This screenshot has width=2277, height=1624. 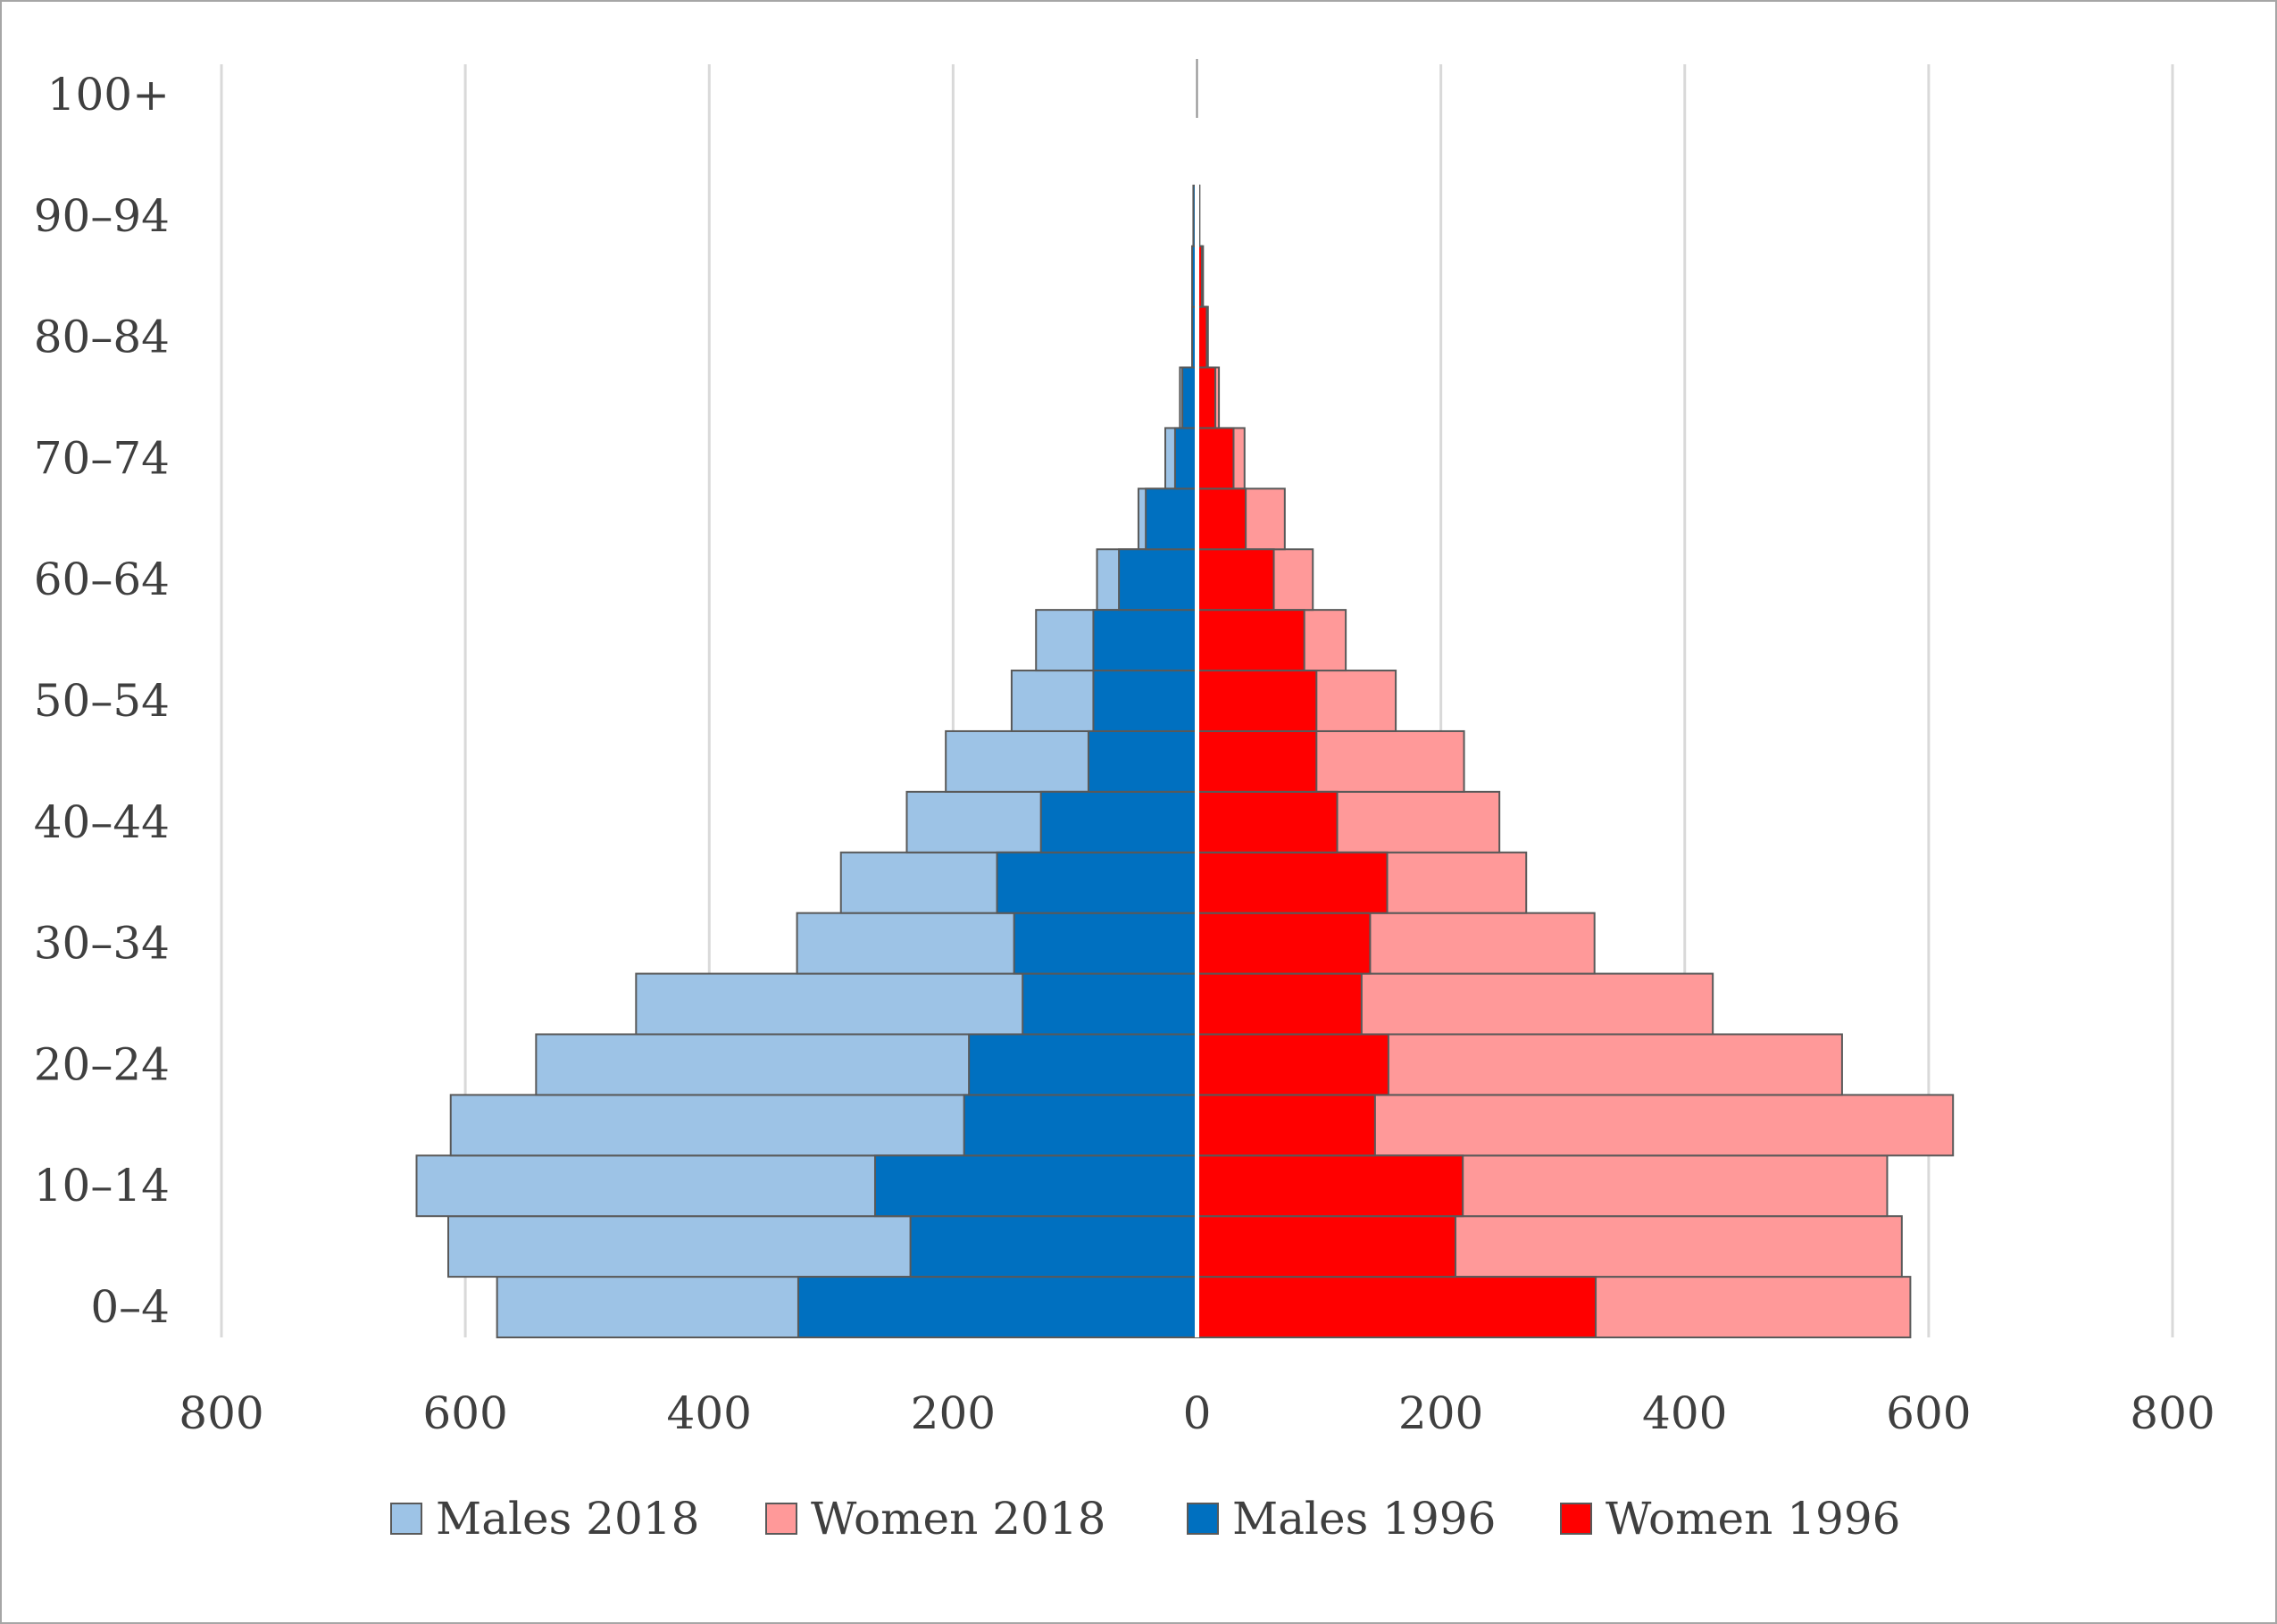 What do you see at coordinates (568, 1519) in the screenshot?
I see `legend-label-males-2018: Males 2018` at bounding box center [568, 1519].